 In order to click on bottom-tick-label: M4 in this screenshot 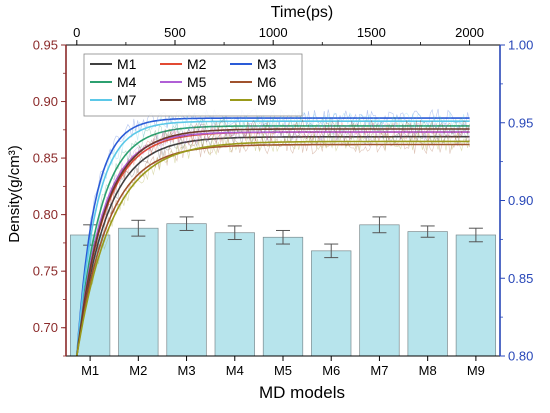, I will do `click(235, 370)`.